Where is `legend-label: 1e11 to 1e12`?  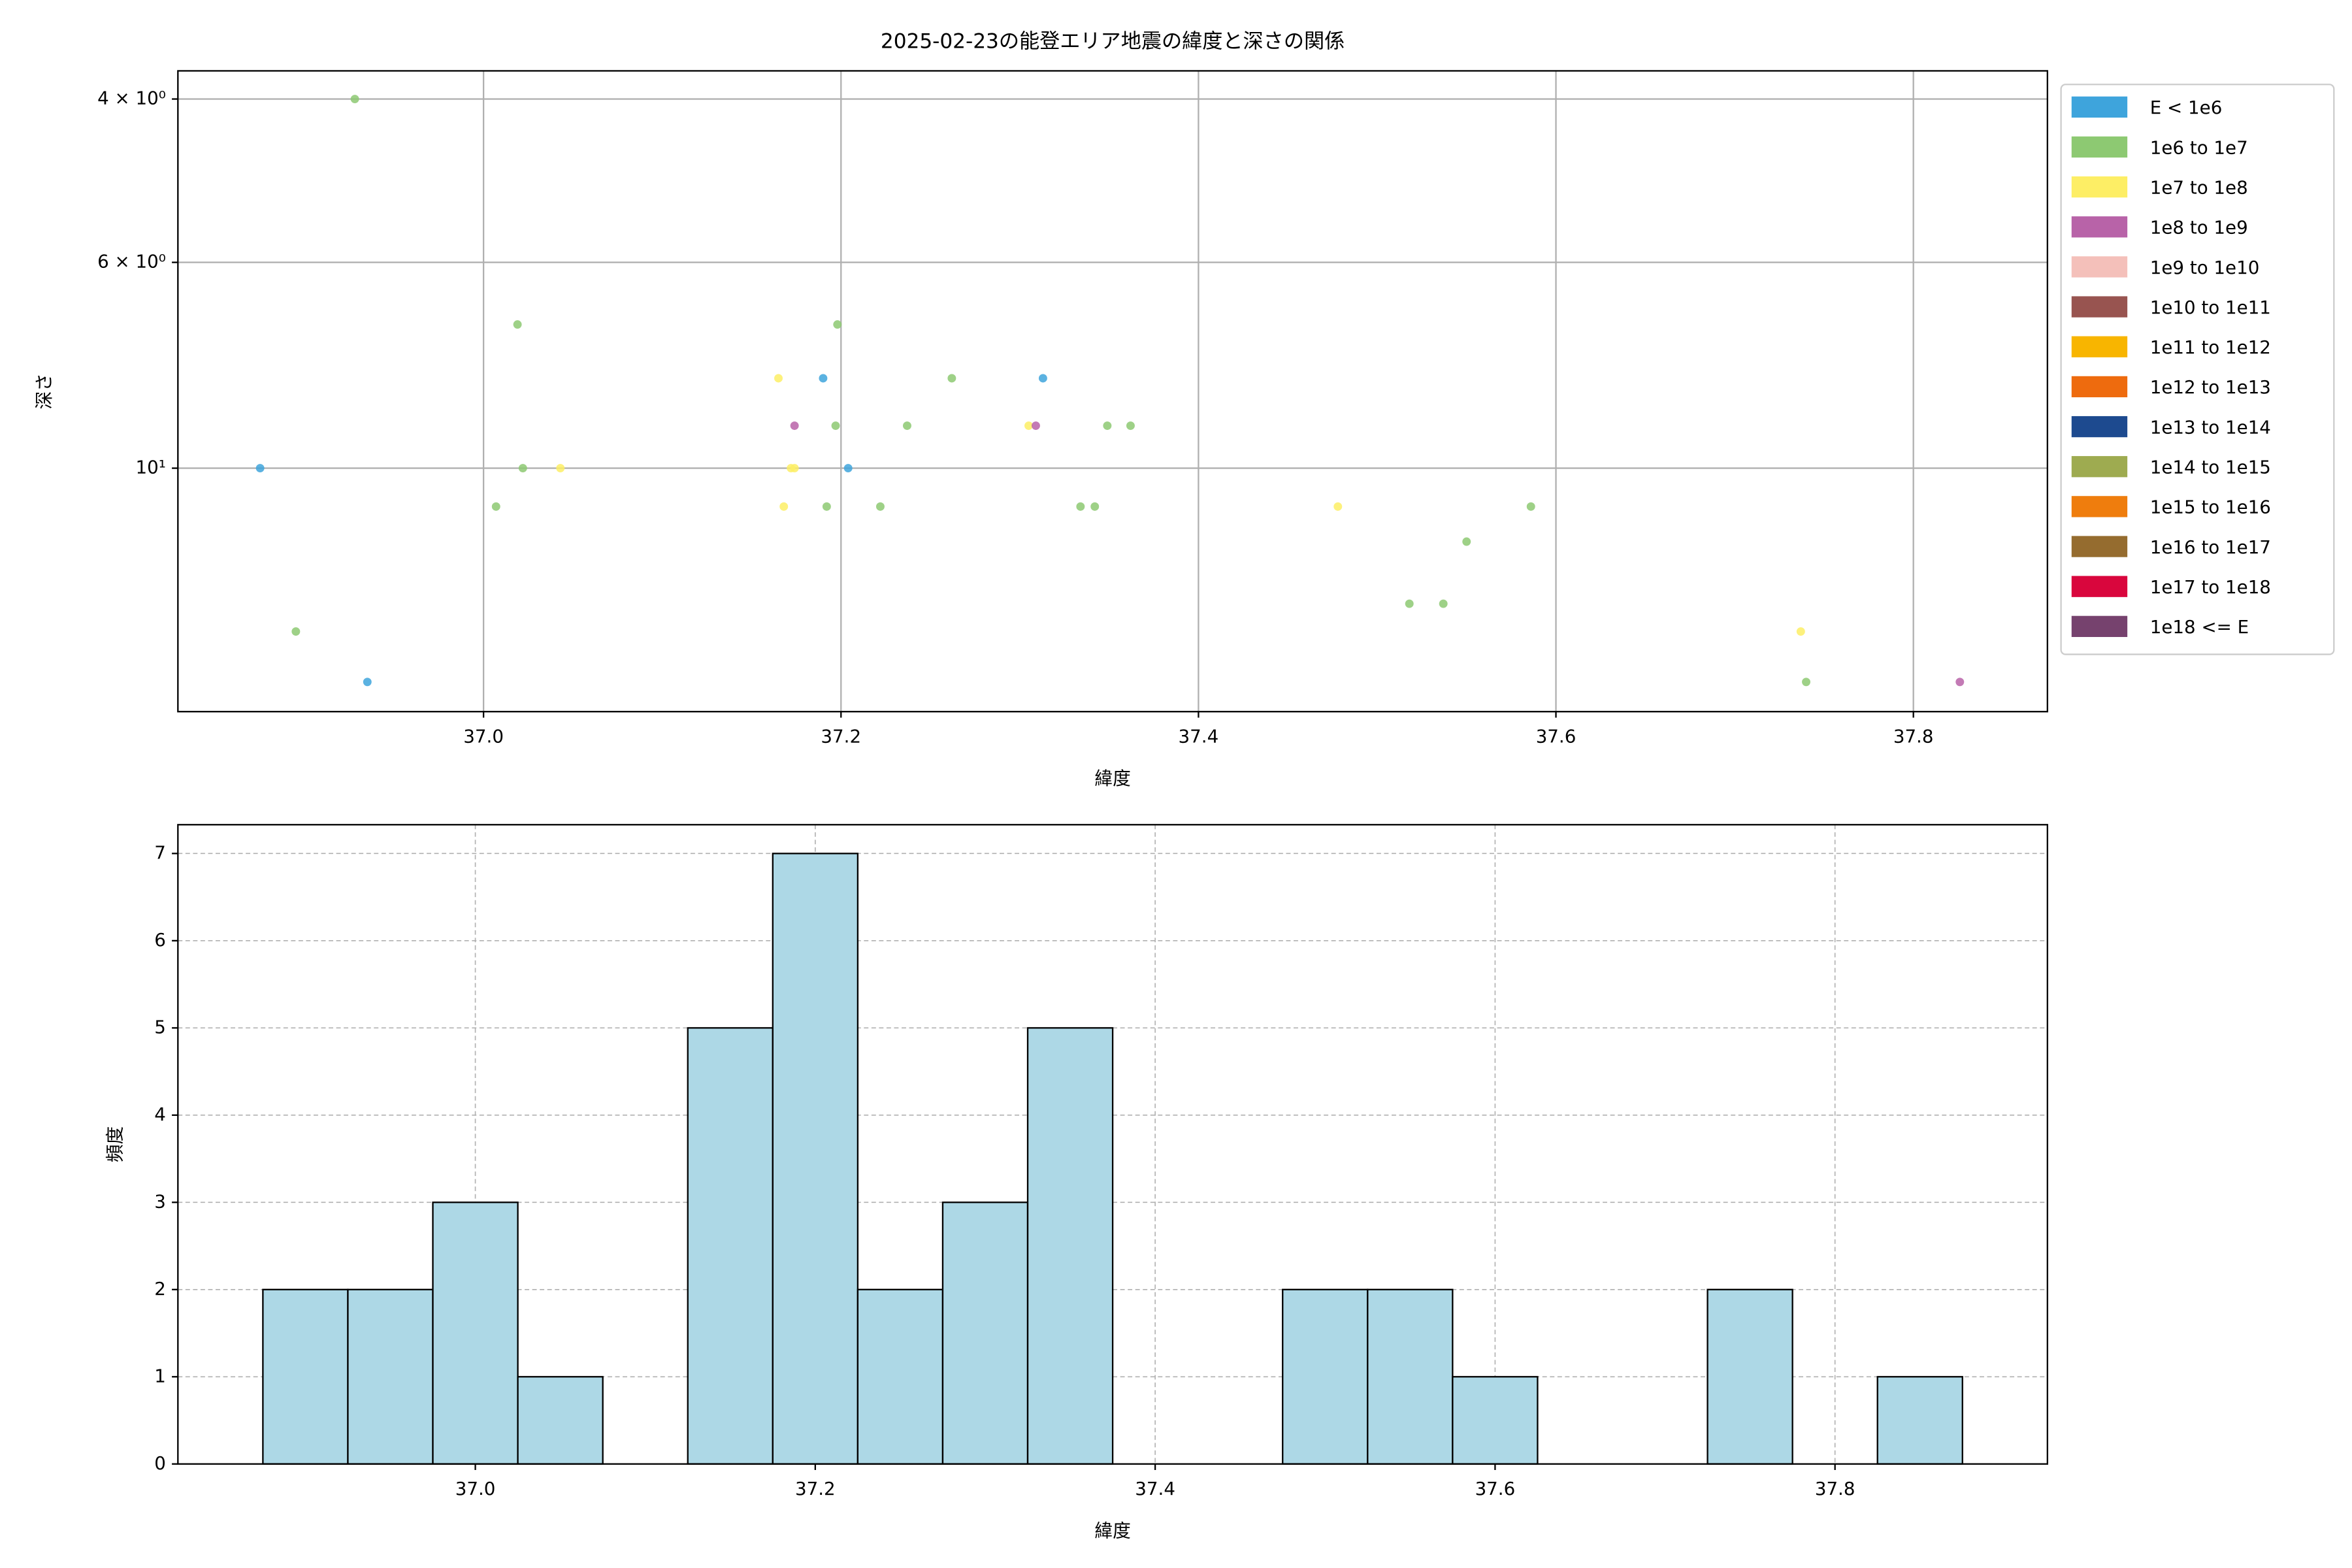 legend-label: 1e11 to 1e12 is located at coordinates (2210, 347).